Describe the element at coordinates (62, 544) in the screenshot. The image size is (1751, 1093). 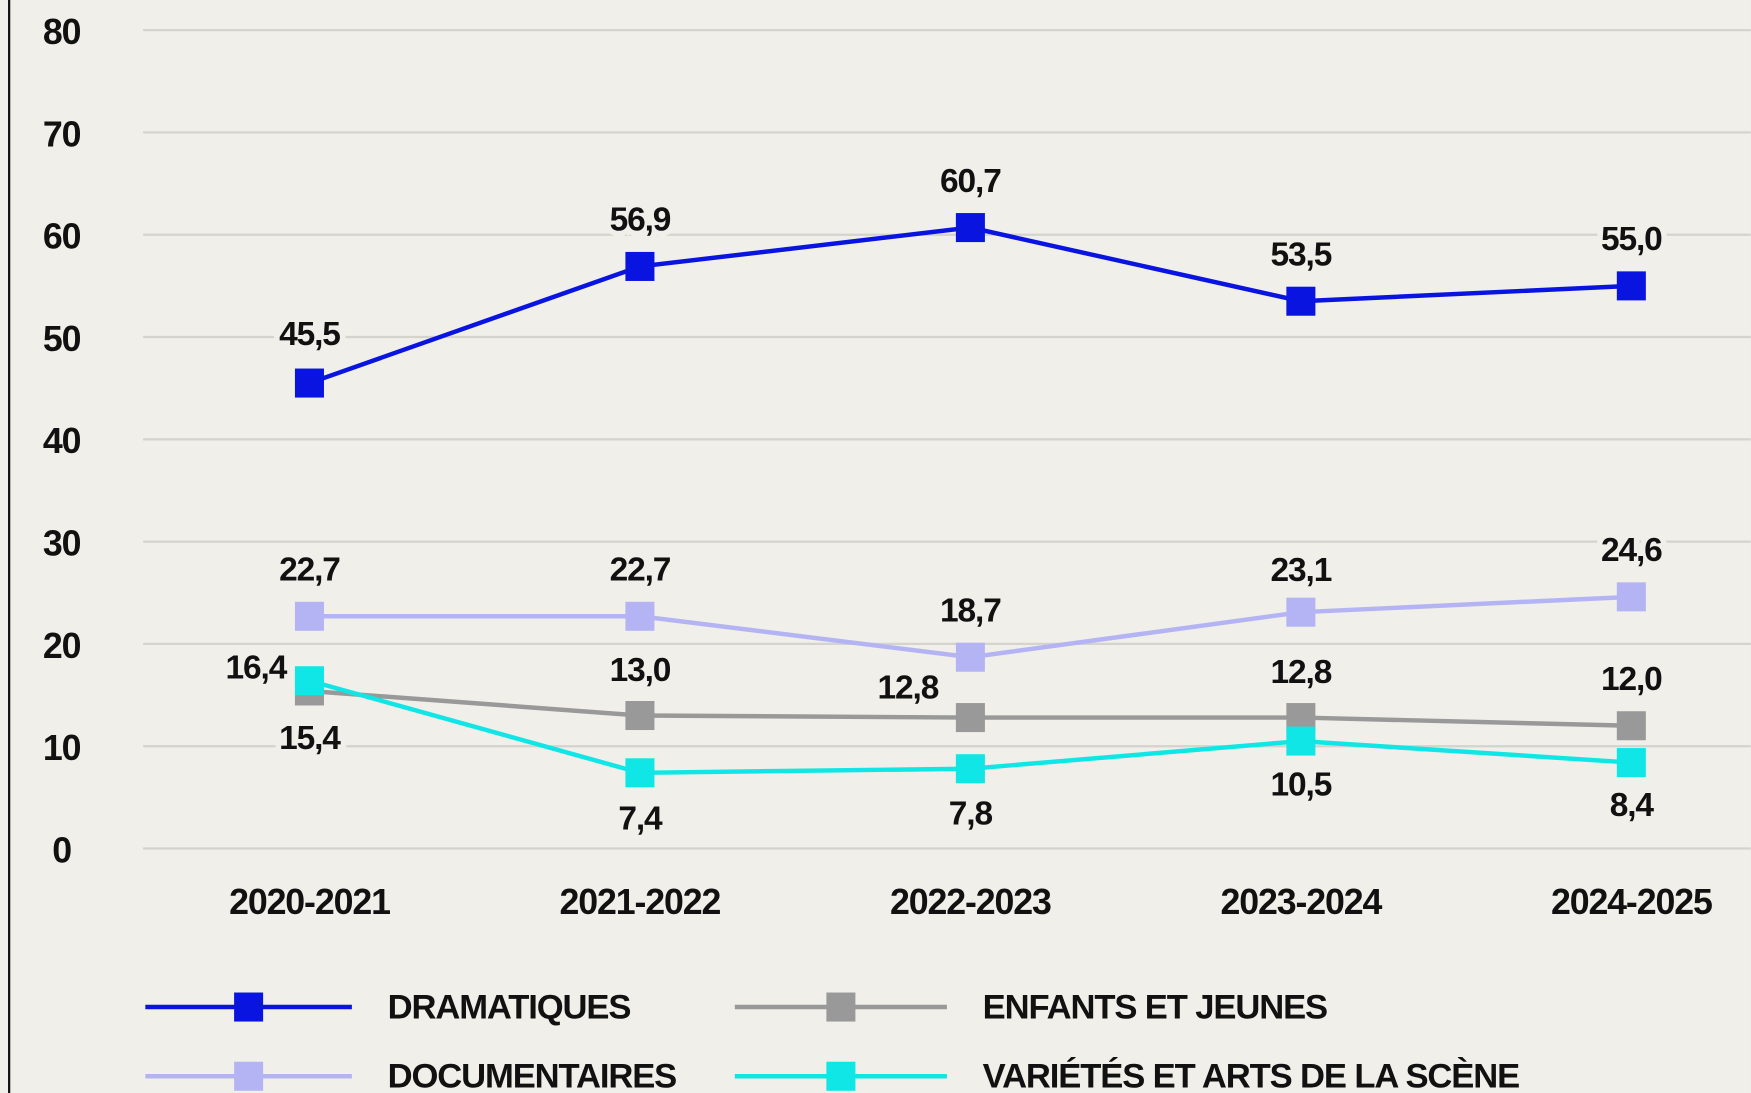
I see `y-tick-label: 30` at that location.